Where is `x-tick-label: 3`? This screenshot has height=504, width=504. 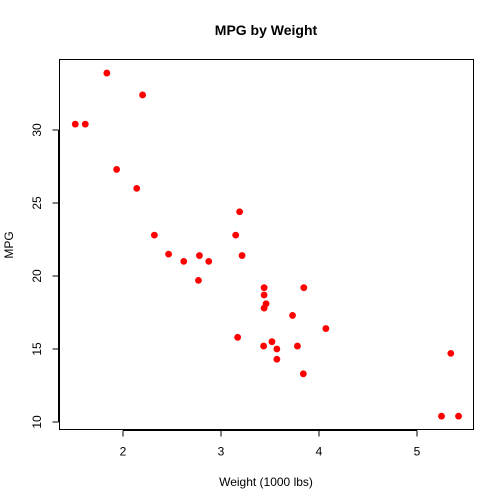
x-tick-label: 3 is located at coordinates (221, 452).